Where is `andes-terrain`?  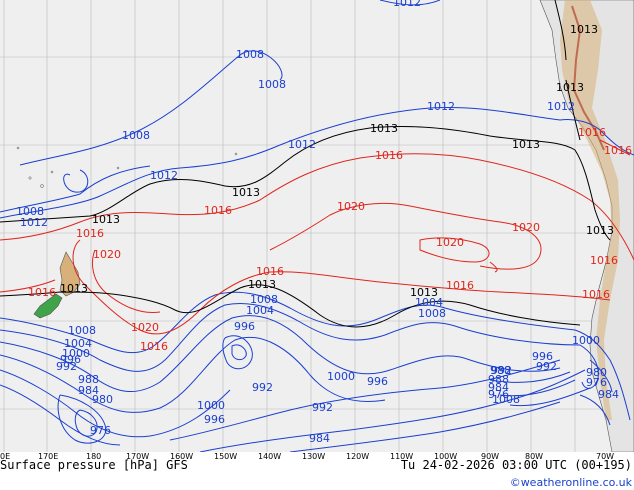
andes-terrain is located at coordinates (590, 210).